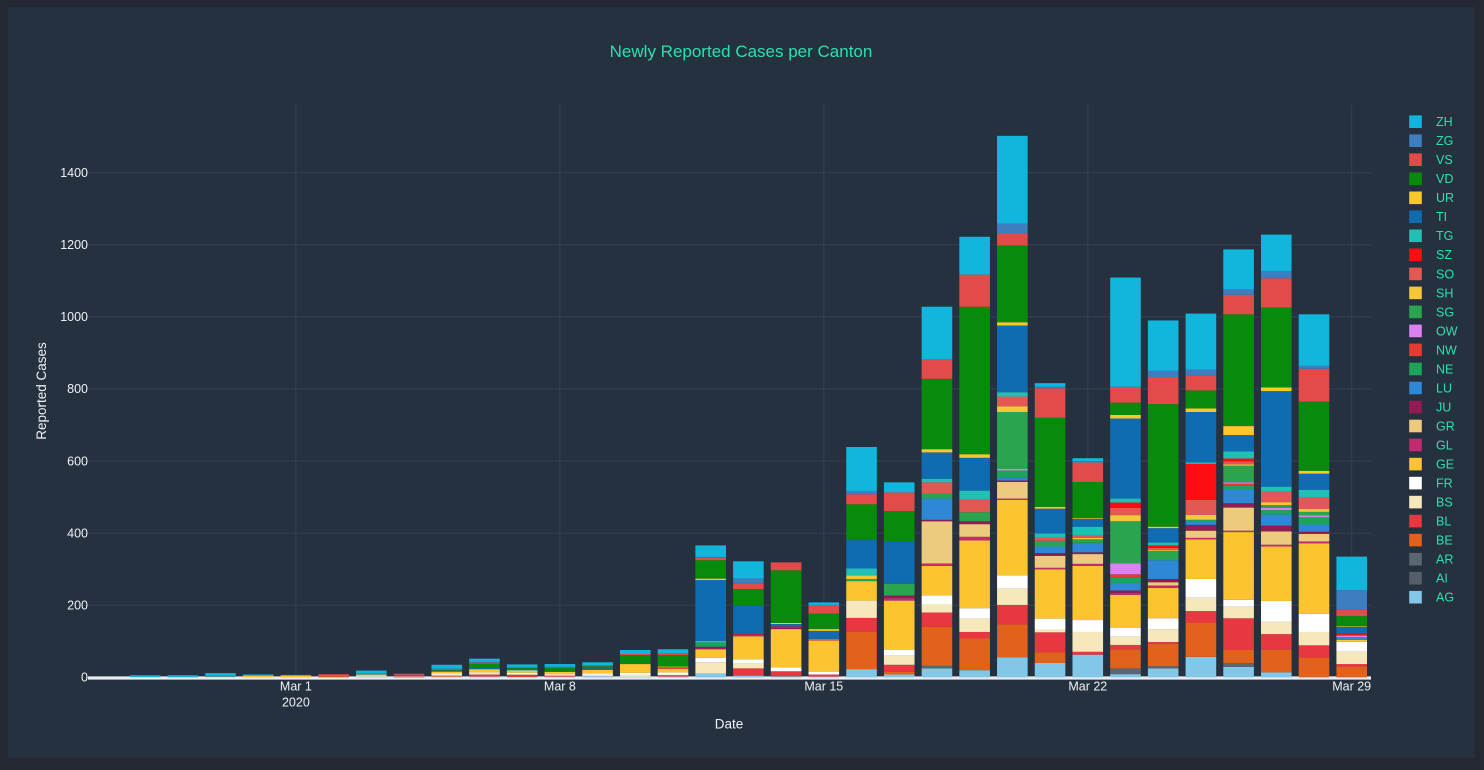 Image resolution: width=1484 pixels, height=770 pixels. Describe the element at coordinates (1444, 369) in the screenshot. I see `svg-text: NE` at that location.